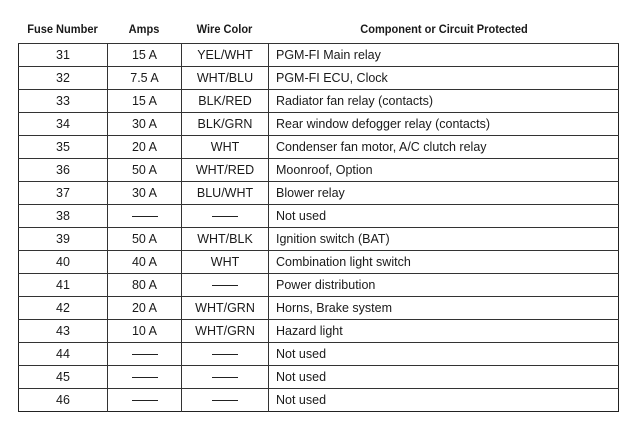 The image size is (620, 429). I want to click on fuse-number-cell: 42, so click(63, 308).